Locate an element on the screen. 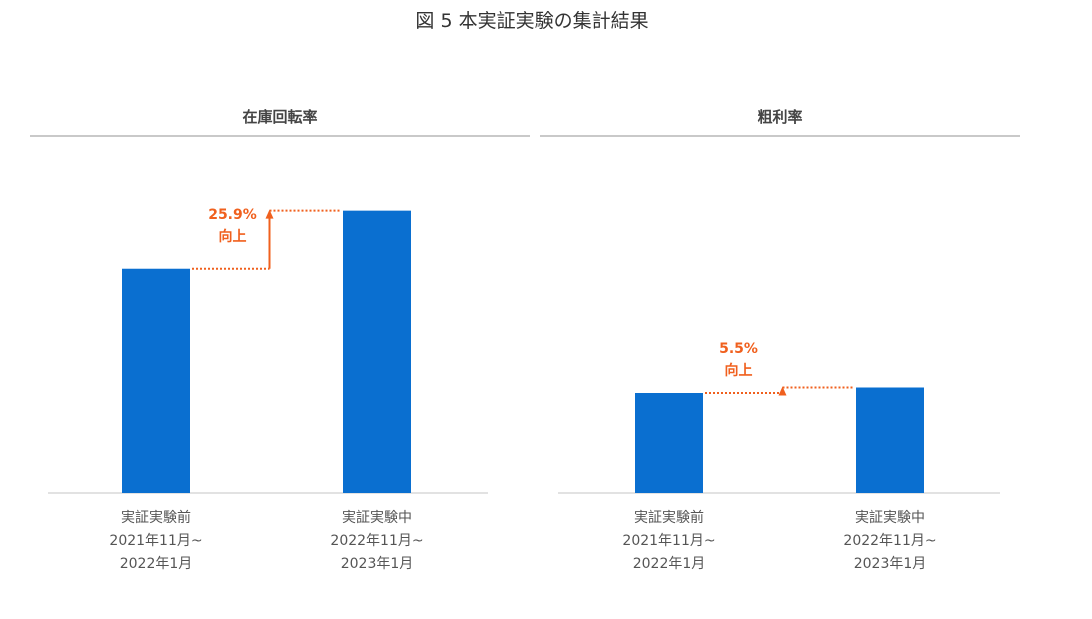 This screenshot has width=1092, height=619. improvement-value: 5.5% is located at coordinates (738, 348).